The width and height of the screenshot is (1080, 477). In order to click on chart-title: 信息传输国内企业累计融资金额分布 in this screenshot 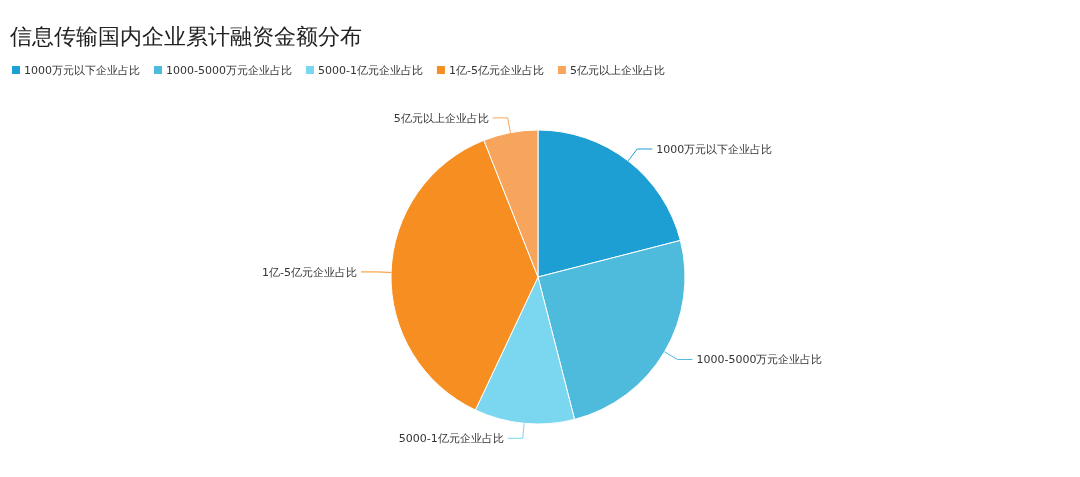, I will do `click(186, 36)`.